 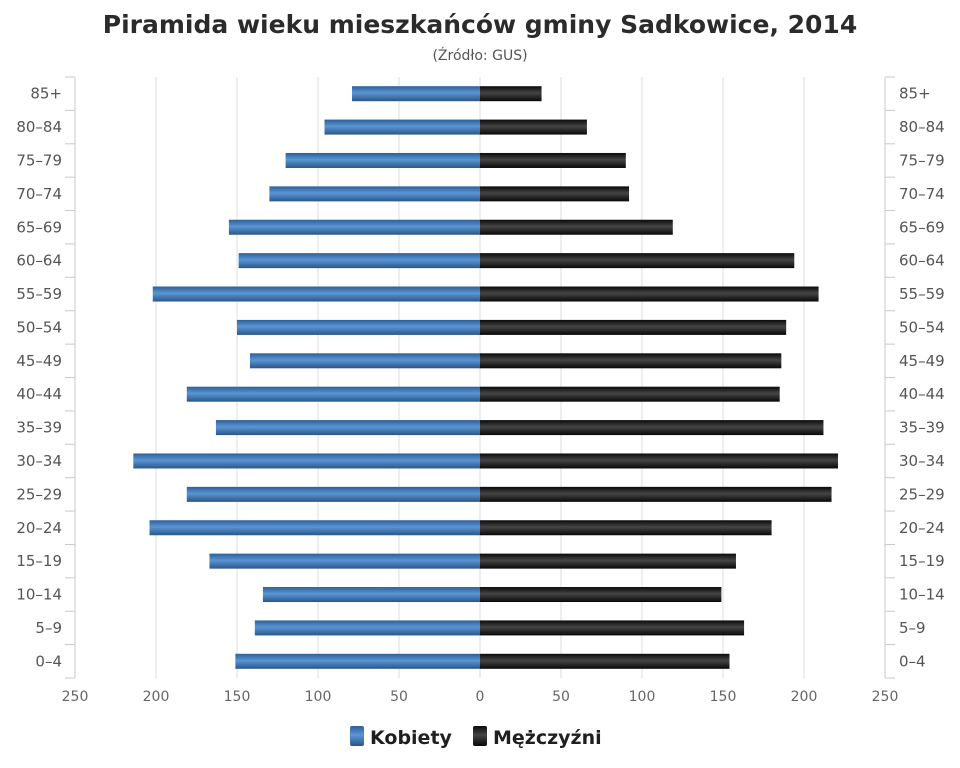 What do you see at coordinates (922, 361) in the screenshot?
I see `category-label-right: 45–49` at bounding box center [922, 361].